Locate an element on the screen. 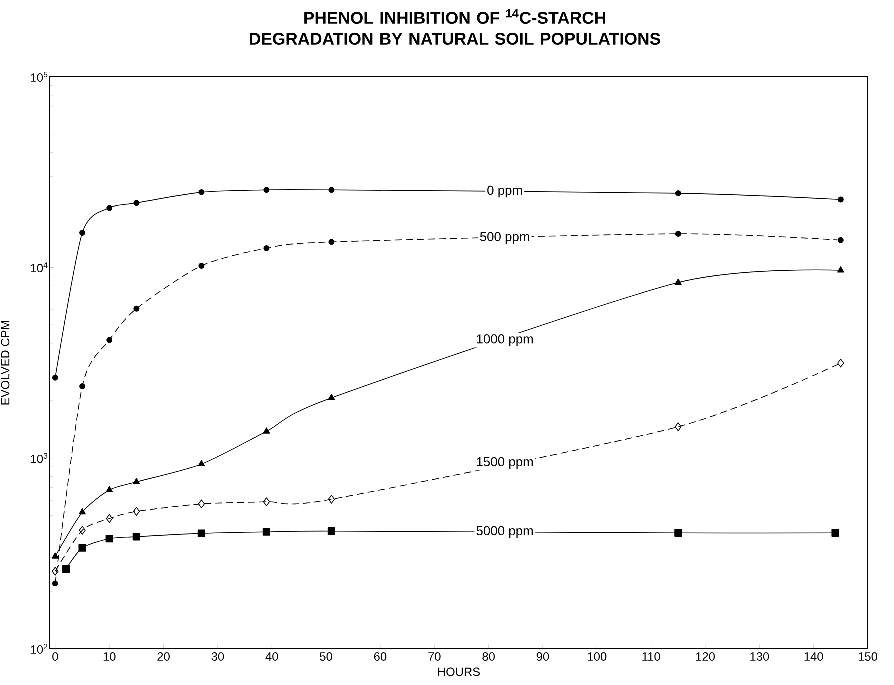 This screenshot has height=685, width=894. y-tick-label: 10$^{5}$ is located at coordinates (39, 77).